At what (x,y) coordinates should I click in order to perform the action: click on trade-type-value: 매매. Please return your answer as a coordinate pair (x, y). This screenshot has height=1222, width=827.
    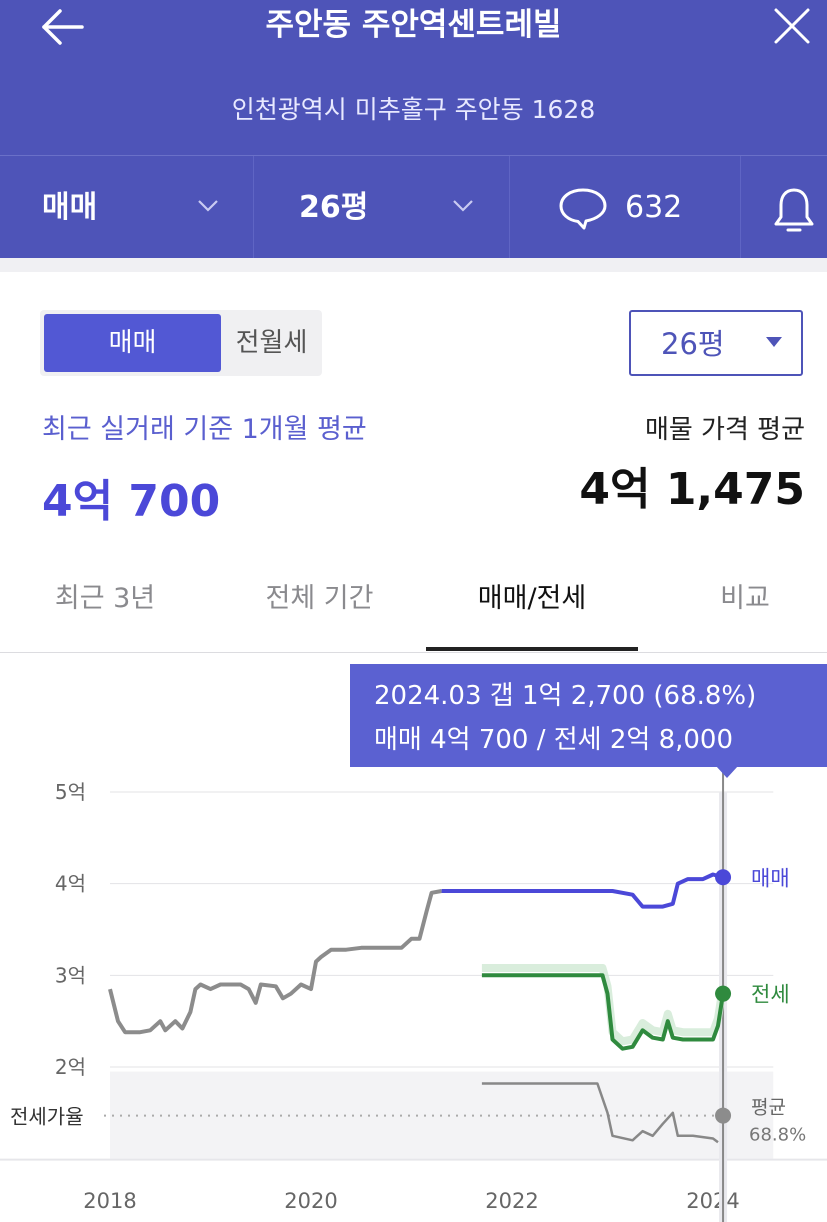
    Looking at the image, I should click on (70, 207).